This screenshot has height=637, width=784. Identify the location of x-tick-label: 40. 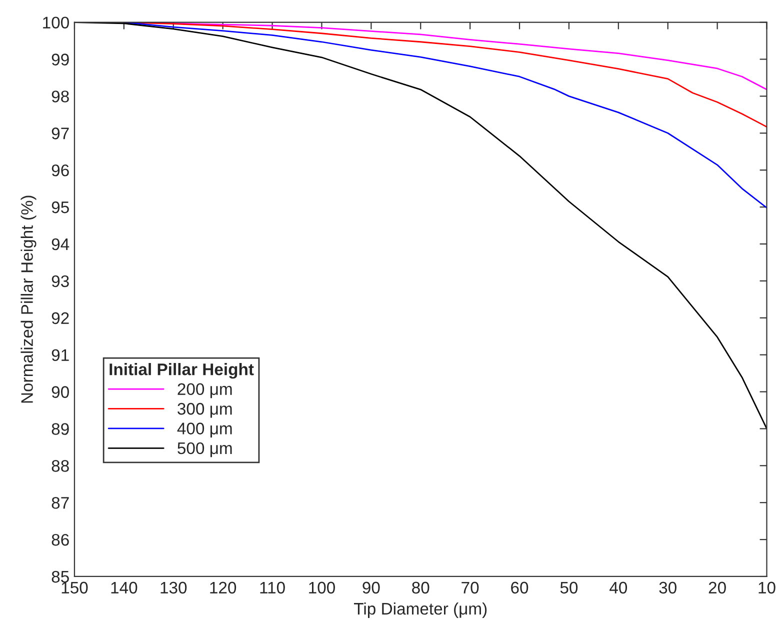
(619, 588).